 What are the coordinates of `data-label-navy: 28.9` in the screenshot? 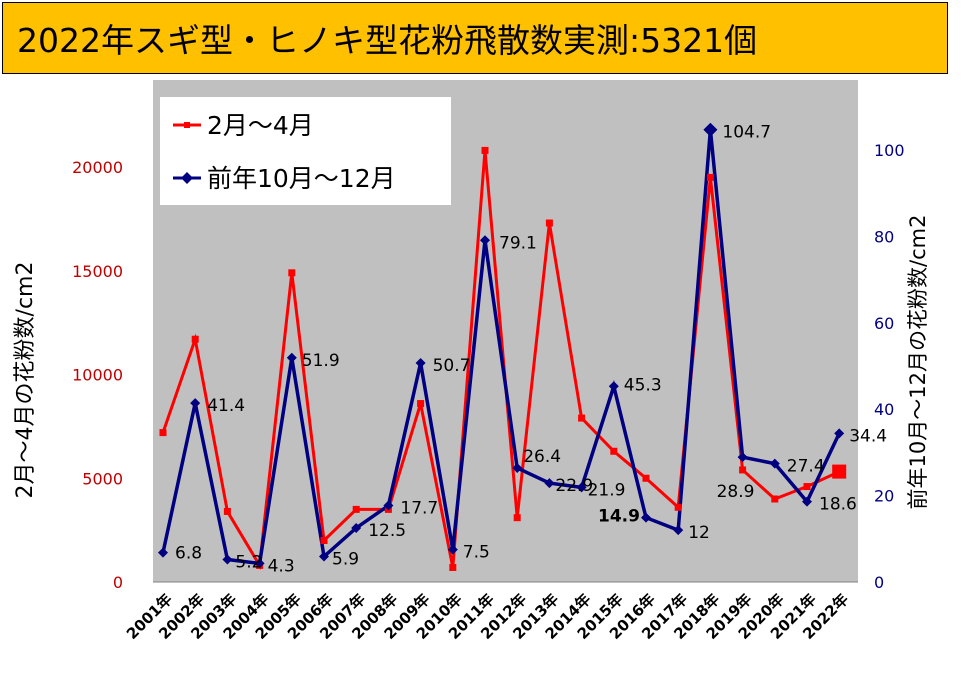 It's located at (736, 492).